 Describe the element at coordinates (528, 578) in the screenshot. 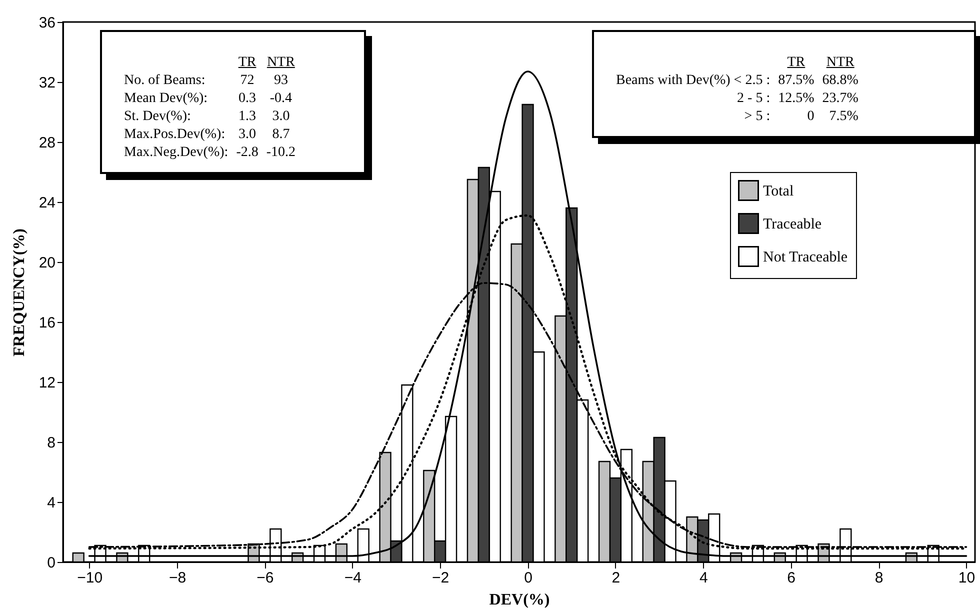

I see `x-tick-label: 0` at that location.